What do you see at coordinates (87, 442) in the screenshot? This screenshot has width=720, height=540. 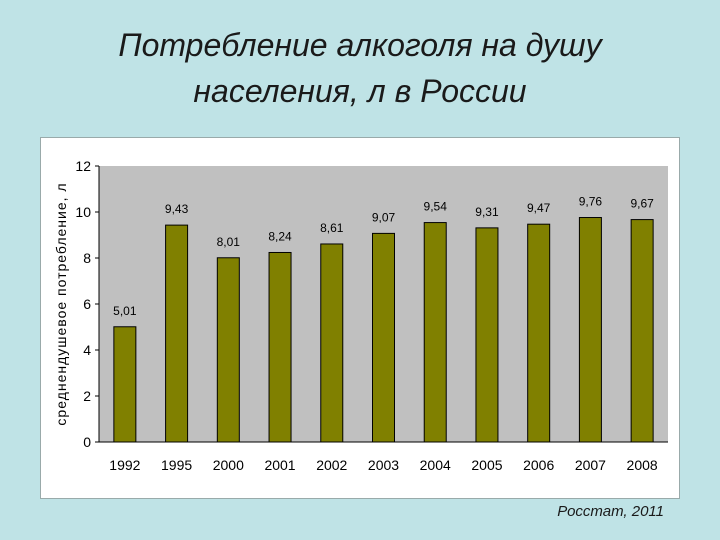 I see `y-tick-label: 0` at bounding box center [87, 442].